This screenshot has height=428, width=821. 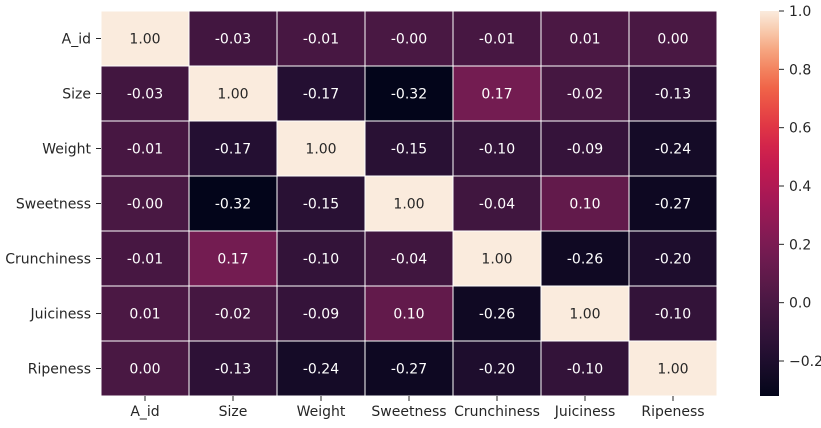 I want to click on heatmap-cell-weight-crunchiness, so click(x=497, y=148).